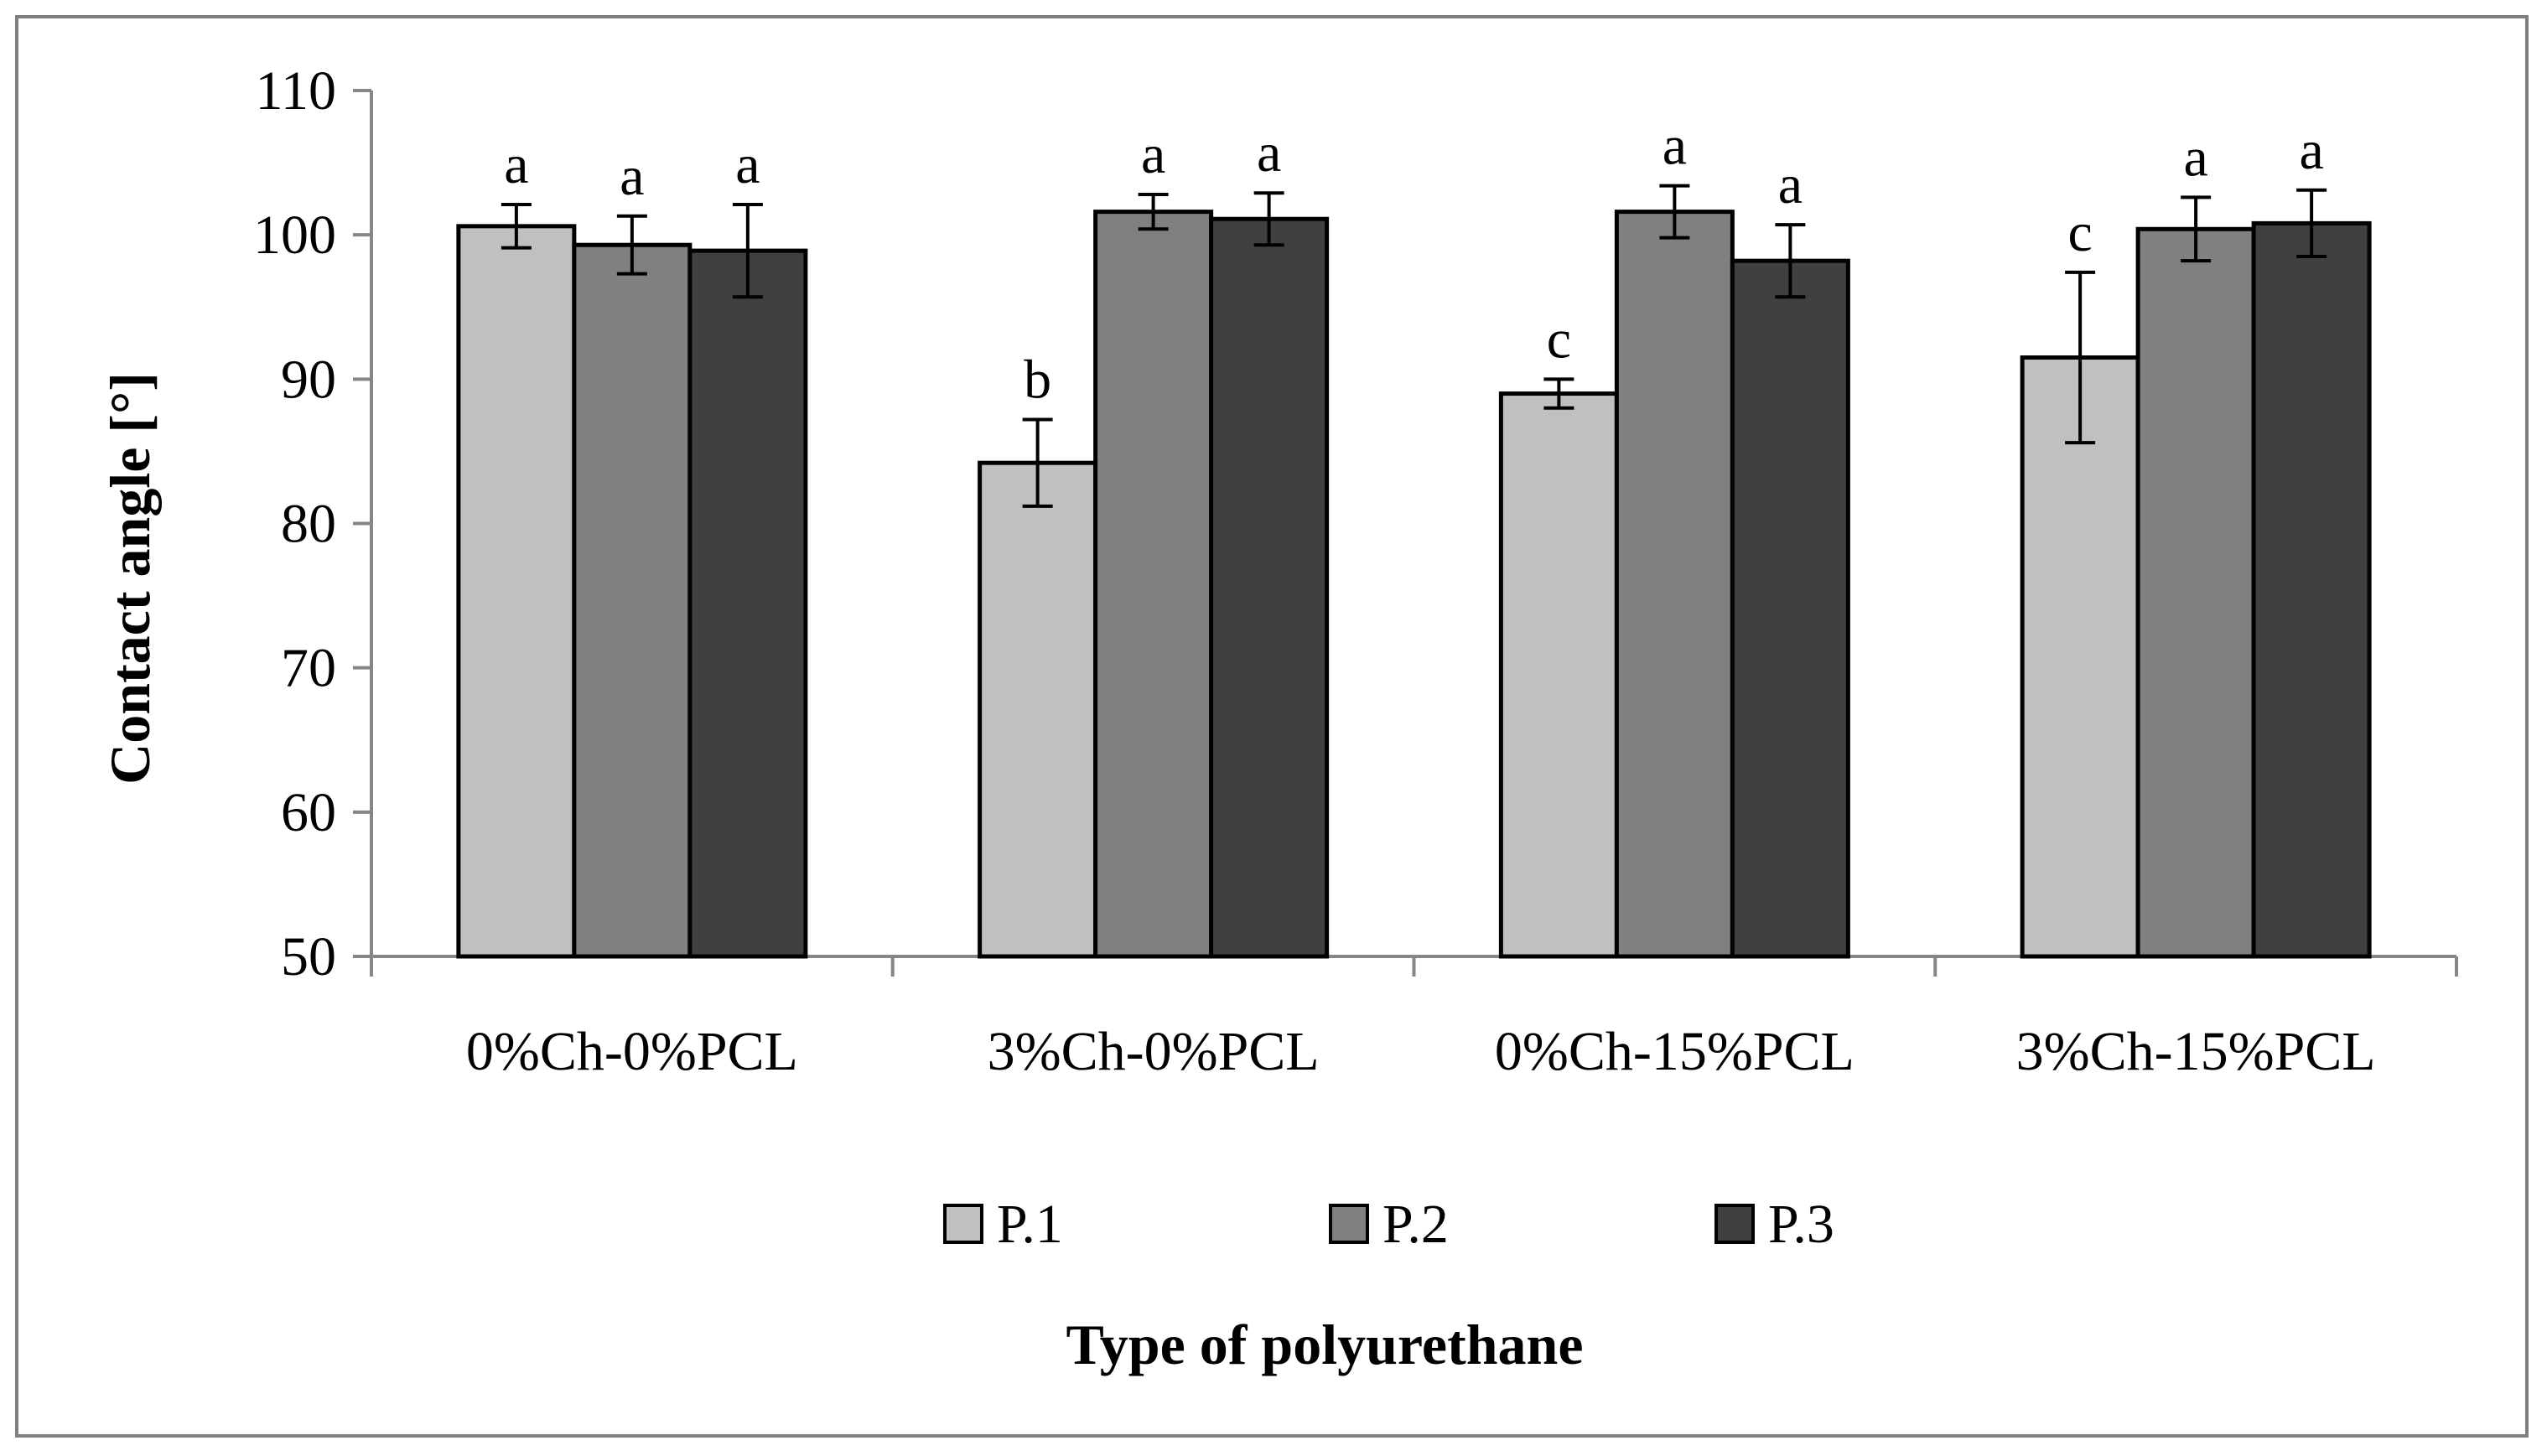 The width and height of the screenshot is (2547, 1456). Describe the element at coordinates (1414, 264) in the screenshot. I see `significance-labels: a a a b a a c a a c a a` at that location.